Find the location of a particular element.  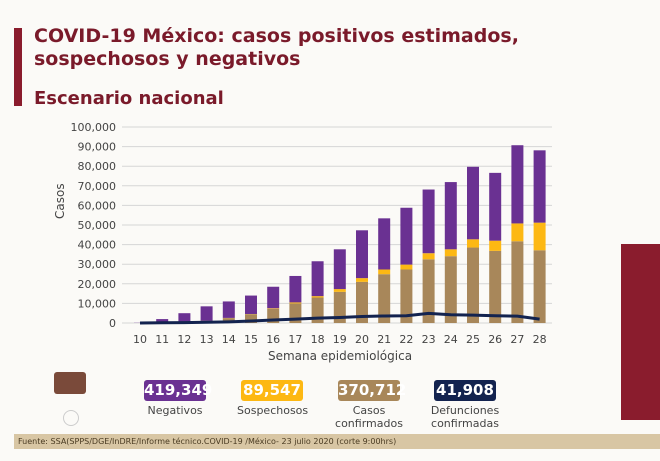

x-tick-label: 19 is located at coordinates (340, 339).